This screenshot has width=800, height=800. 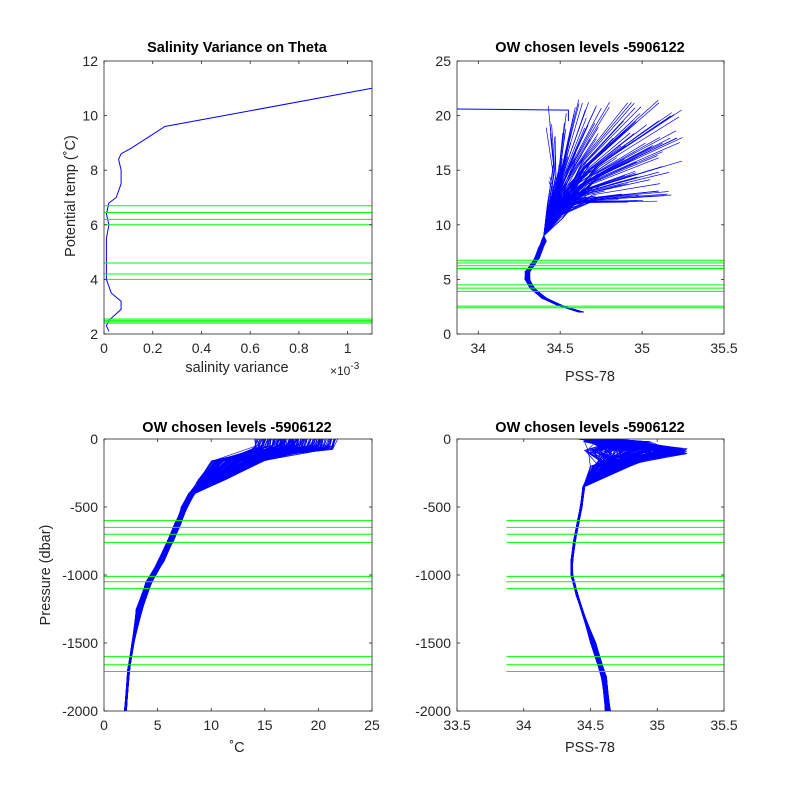 What do you see at coordinates (94, 170) in the screenshot?
I see `y-tick-label: 8` at bounding box center [94, 170].